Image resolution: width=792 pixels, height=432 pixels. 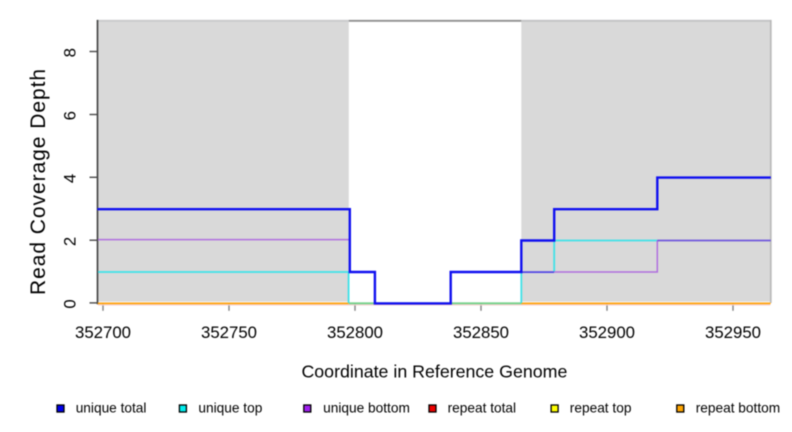 What do you see at coordinates (355, 332) in the screenshot?
I see `svg-text: 352800` at bounding box center [355, 332].